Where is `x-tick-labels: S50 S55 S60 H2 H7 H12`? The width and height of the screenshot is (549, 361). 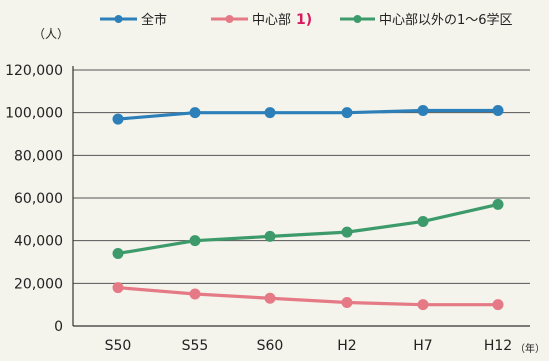 x-tick-labels: S50 S55 S60 H2 H7 H12 is located at coordinates (309, 346).